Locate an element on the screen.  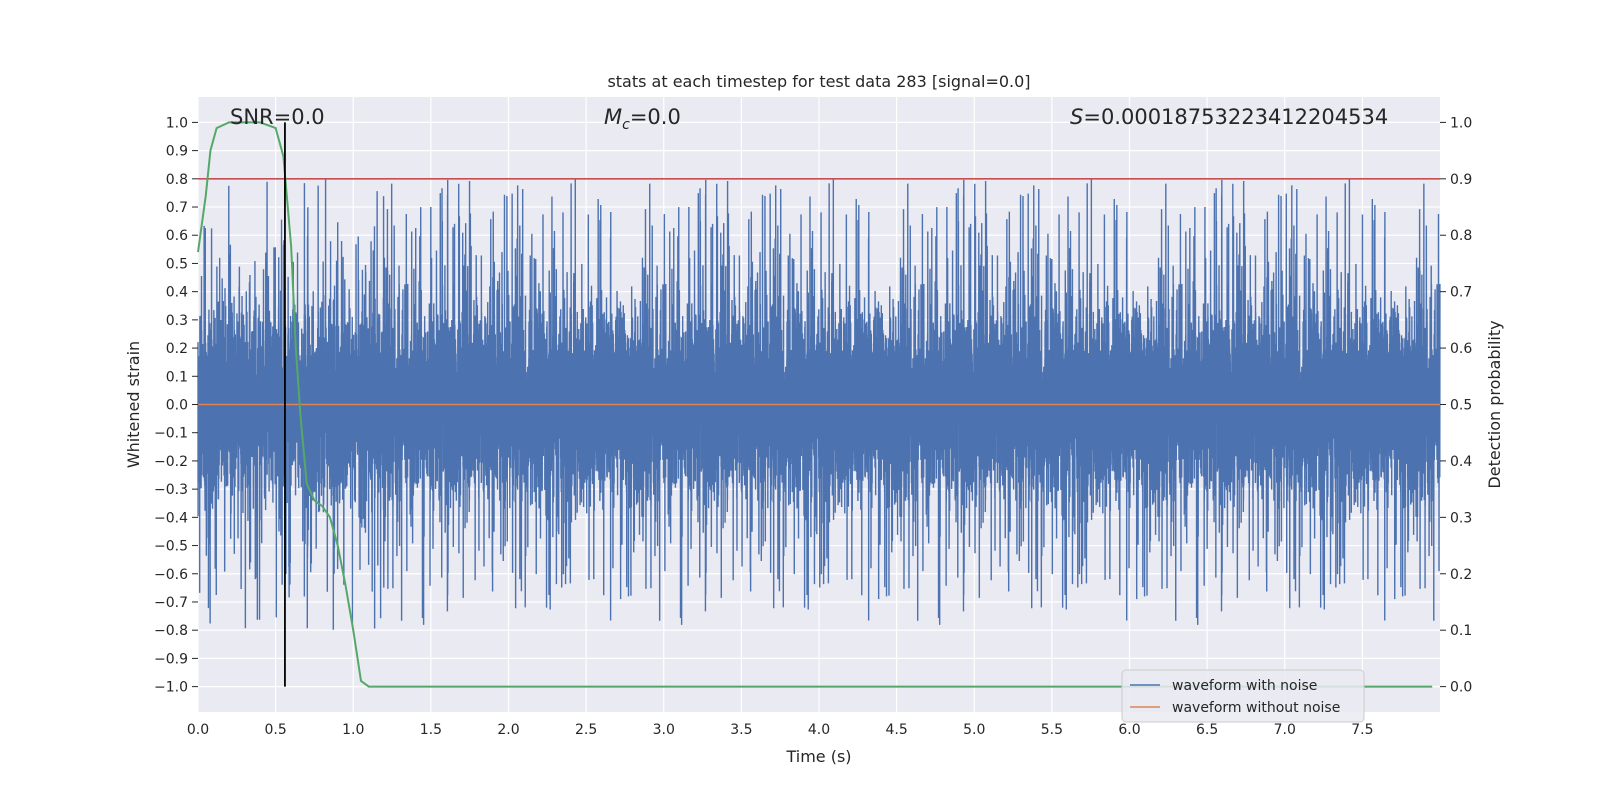
y-tick-label-6: 0.4 is located at coordinates (177, 293).